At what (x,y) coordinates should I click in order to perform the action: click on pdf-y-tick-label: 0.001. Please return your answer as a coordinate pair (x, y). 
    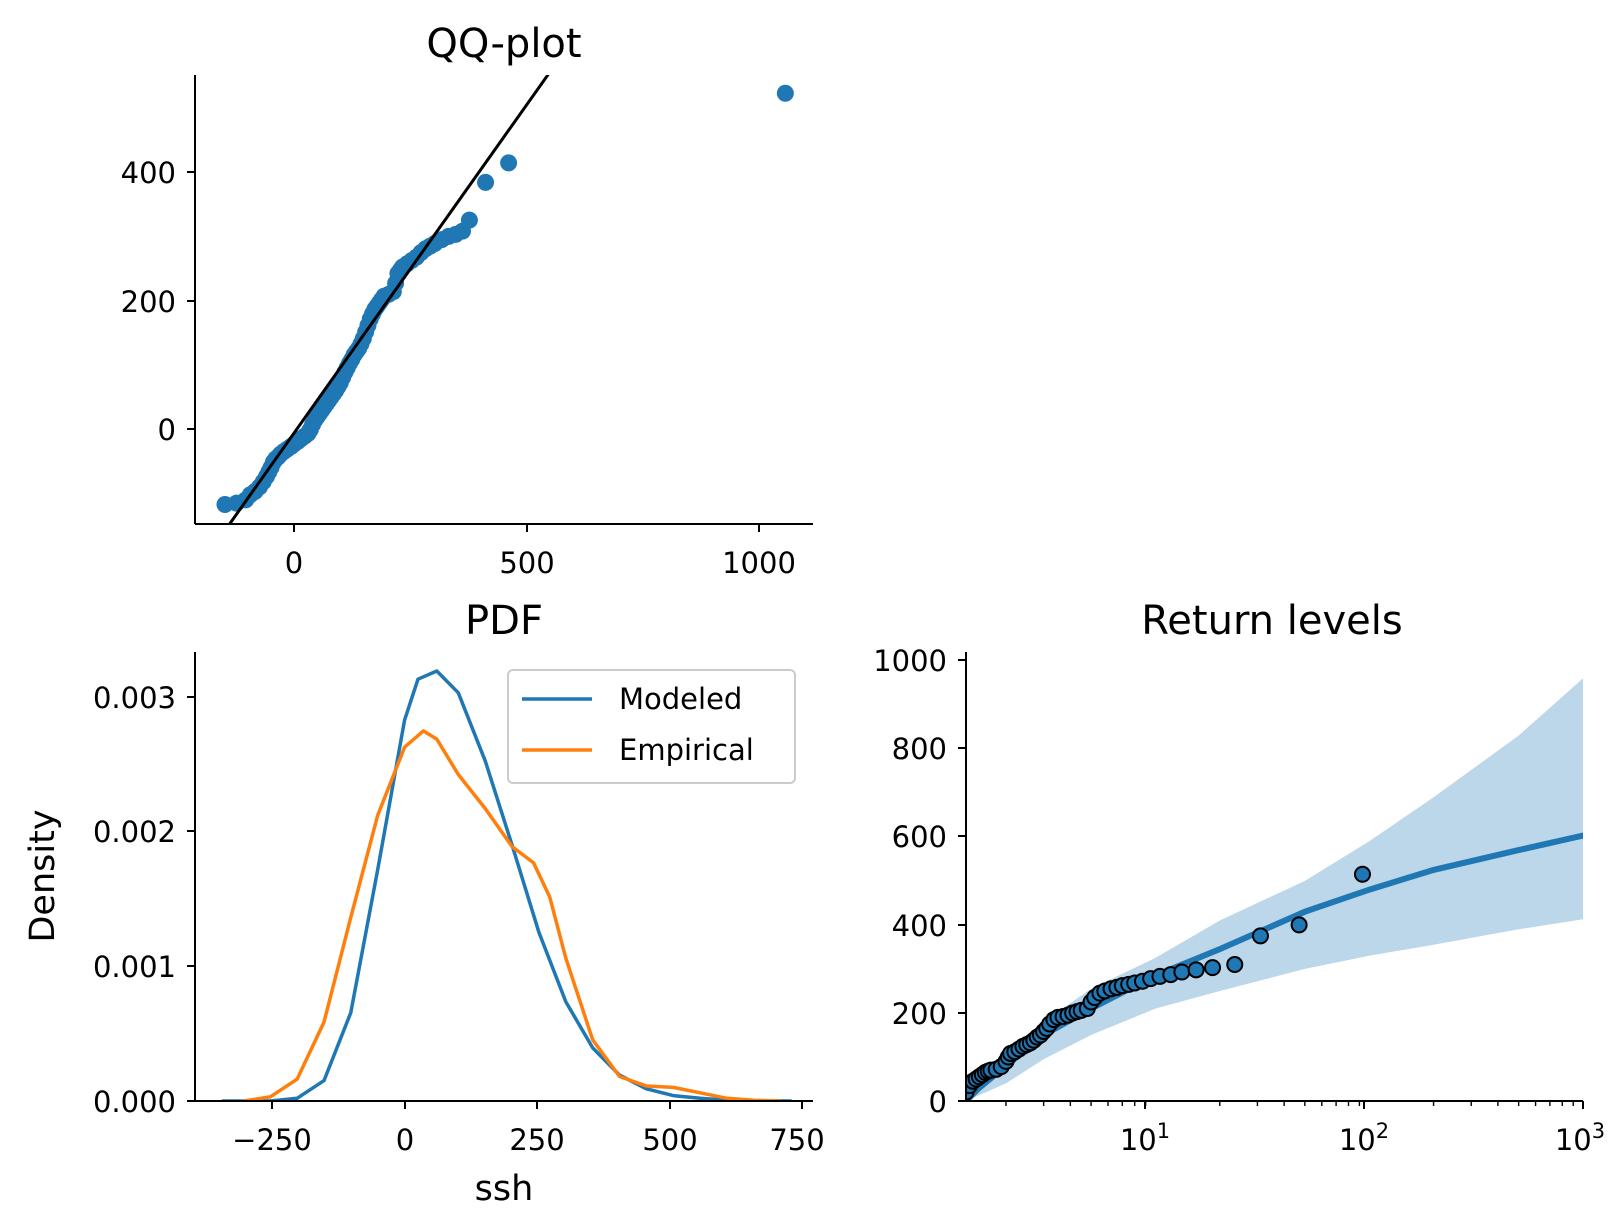
    Looking at the image, I should click on (134, 967).